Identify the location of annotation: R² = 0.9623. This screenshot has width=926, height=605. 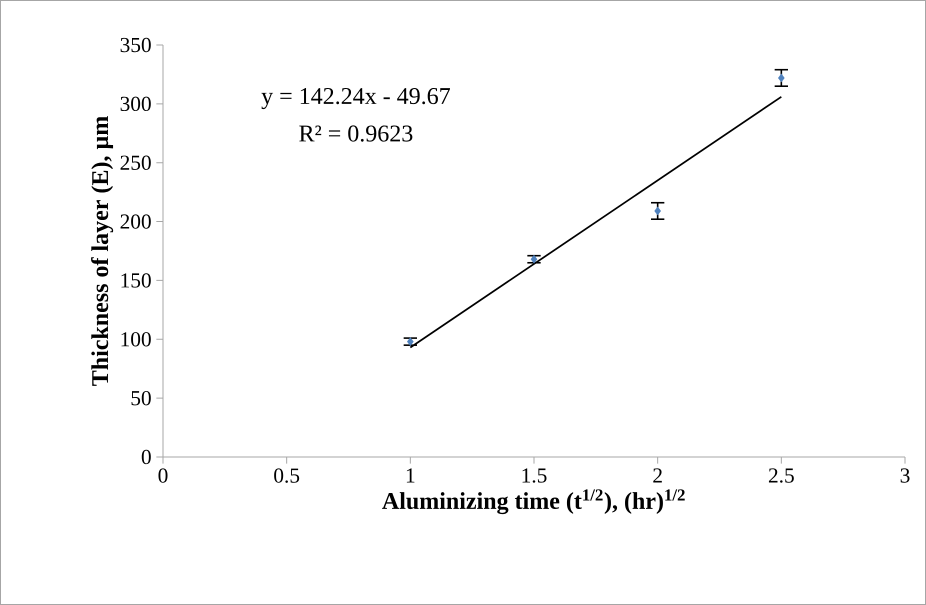
(355, 133).